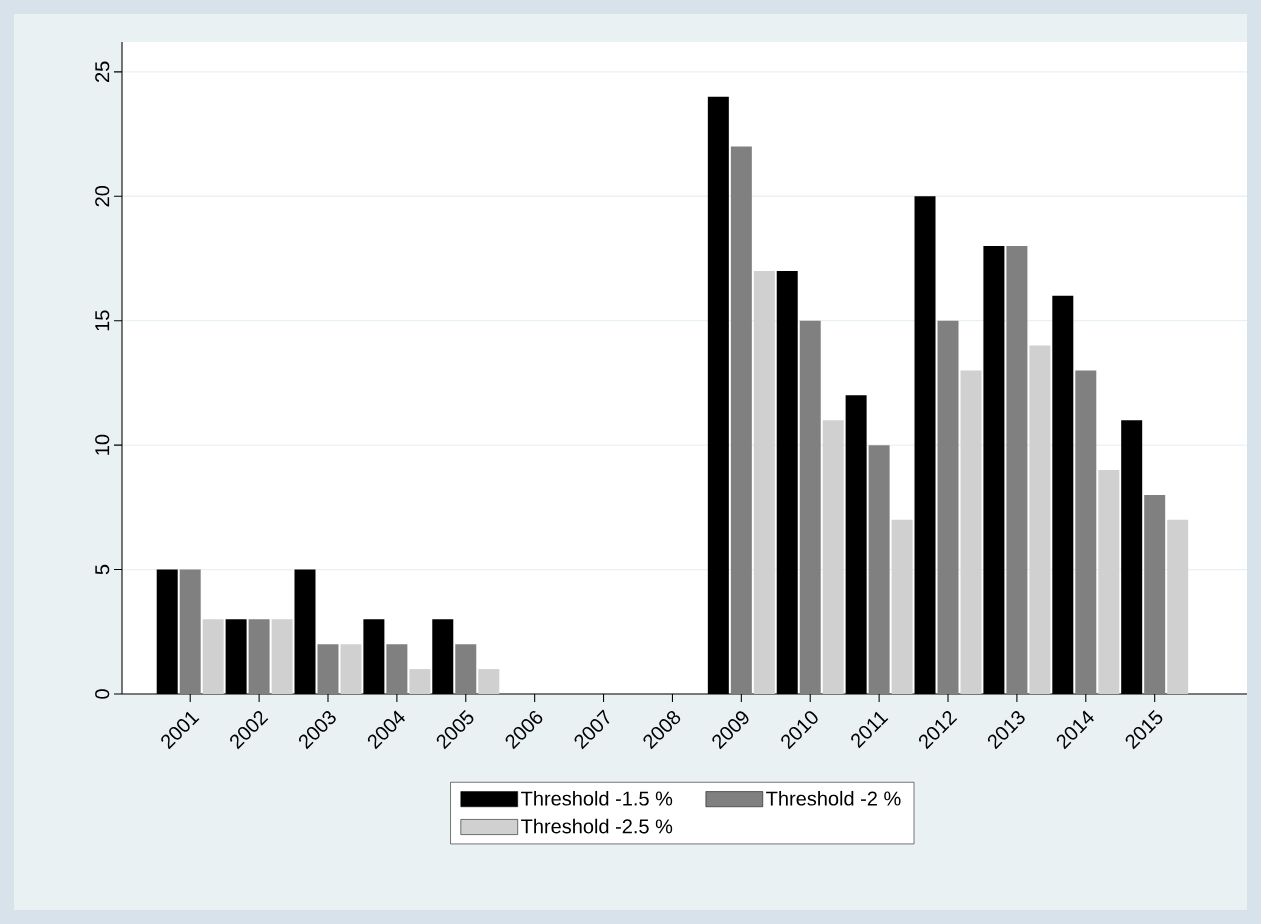  What do you see at coordinates (102, 196) in the screenshot?
I see `y-tick-label: 20` at bounding box center [102, 196].